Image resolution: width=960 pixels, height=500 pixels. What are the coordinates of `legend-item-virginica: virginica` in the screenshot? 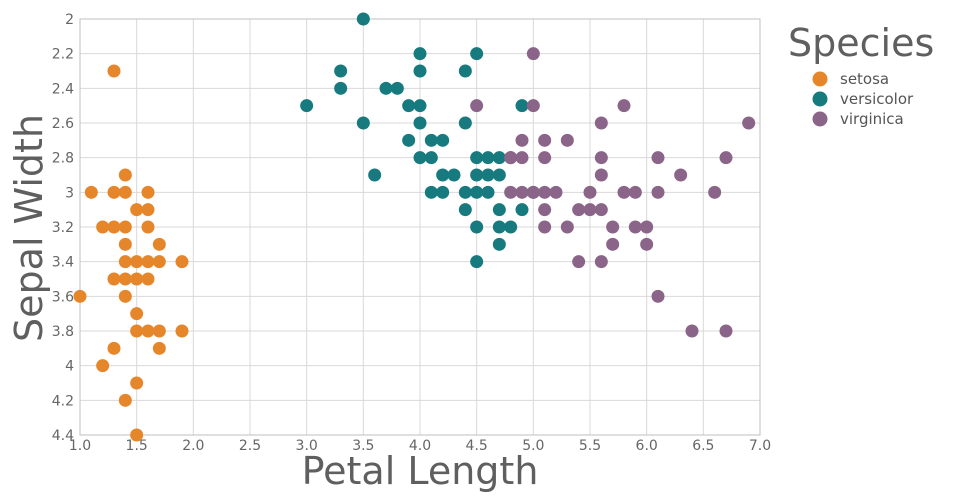 It's located at (858, 119).